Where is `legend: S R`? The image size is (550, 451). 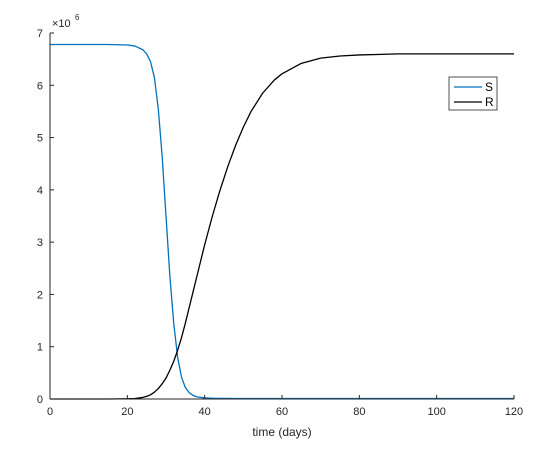 legend: S R is located at coordinates (473, 93).